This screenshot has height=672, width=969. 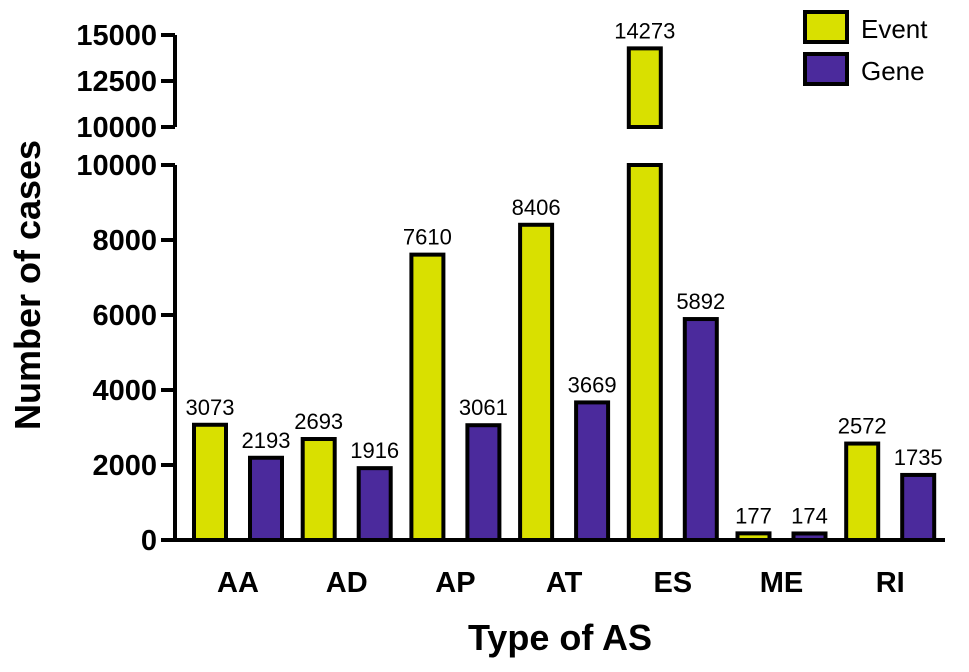 I want to click on data-label: 5892, so click(x=700, y=301).